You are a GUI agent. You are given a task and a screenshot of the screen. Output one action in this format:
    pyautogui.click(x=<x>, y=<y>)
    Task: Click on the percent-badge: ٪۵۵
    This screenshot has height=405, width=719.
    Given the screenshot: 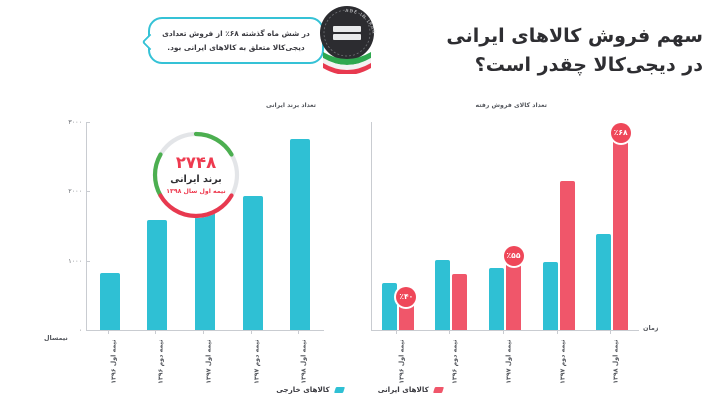 What is the action you would take?
    pyautogui.click(x=513, y=255)
    